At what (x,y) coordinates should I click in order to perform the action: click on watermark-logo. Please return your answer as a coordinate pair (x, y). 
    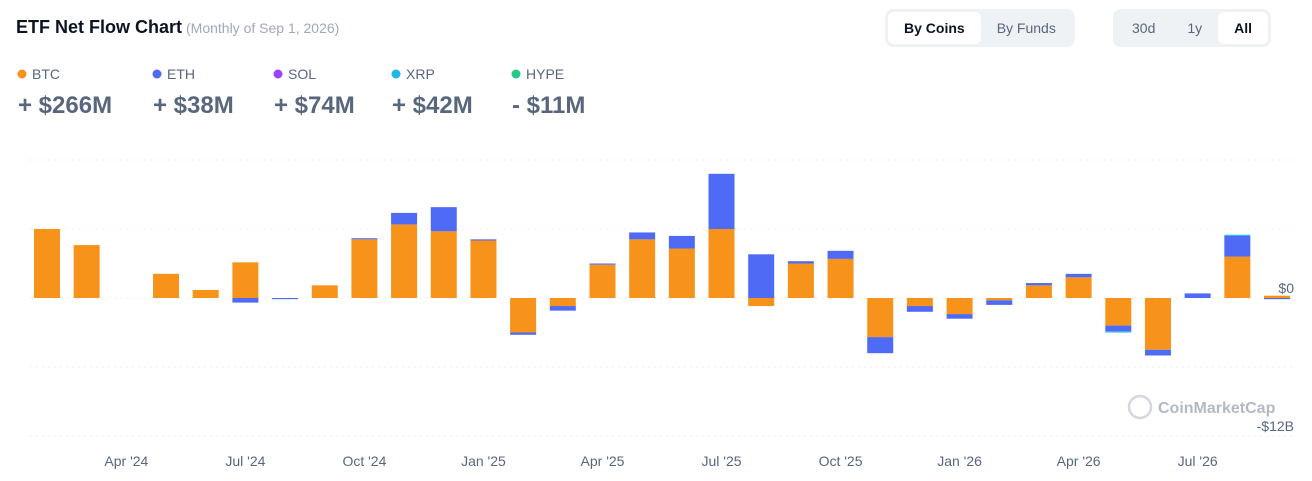
    Looking at the image, I should click on (1140, 407).